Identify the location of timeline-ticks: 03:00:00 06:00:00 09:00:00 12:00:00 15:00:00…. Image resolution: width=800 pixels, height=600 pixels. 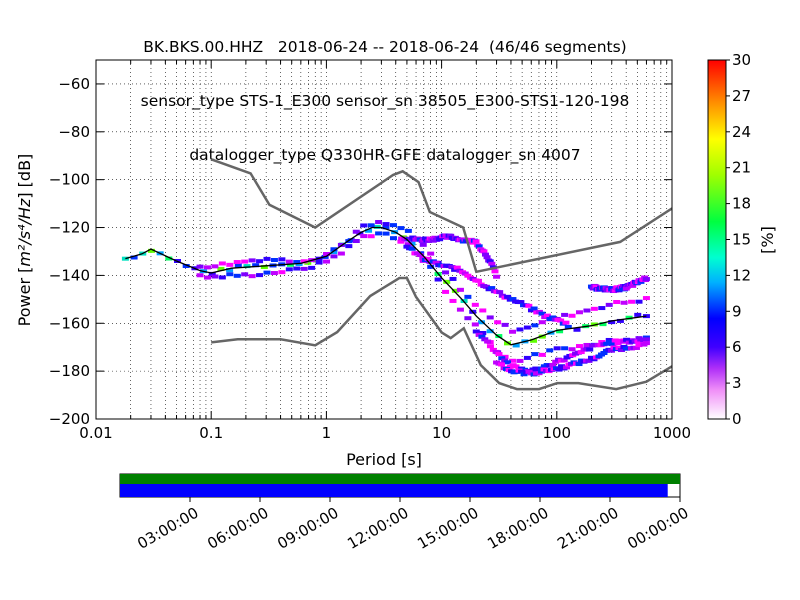
(413, 525).